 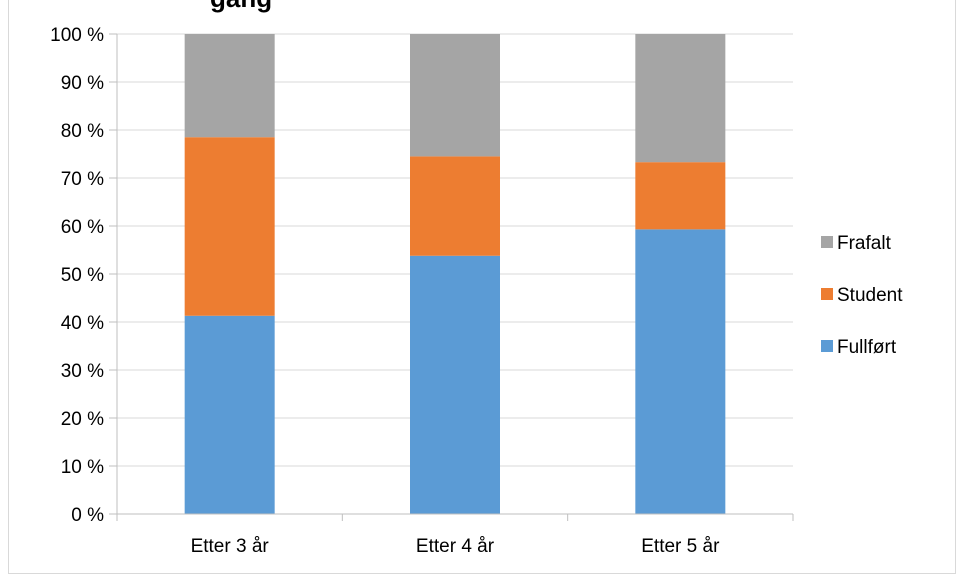 What do you see at coordinates (680, 546) in the screenshot?
I see `x-tick-label: Etter 5 år` at bounding box center [680, 546].